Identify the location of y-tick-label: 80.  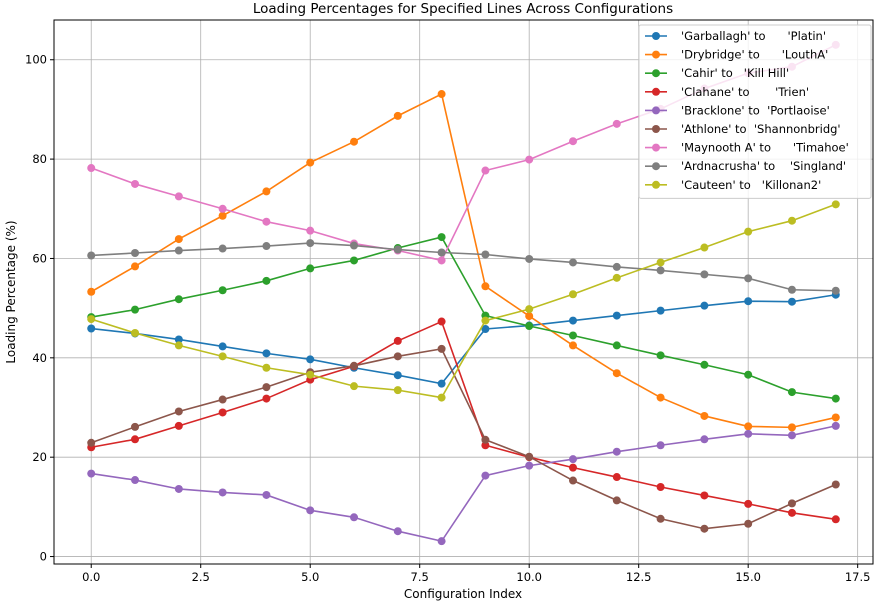
(39, 159).